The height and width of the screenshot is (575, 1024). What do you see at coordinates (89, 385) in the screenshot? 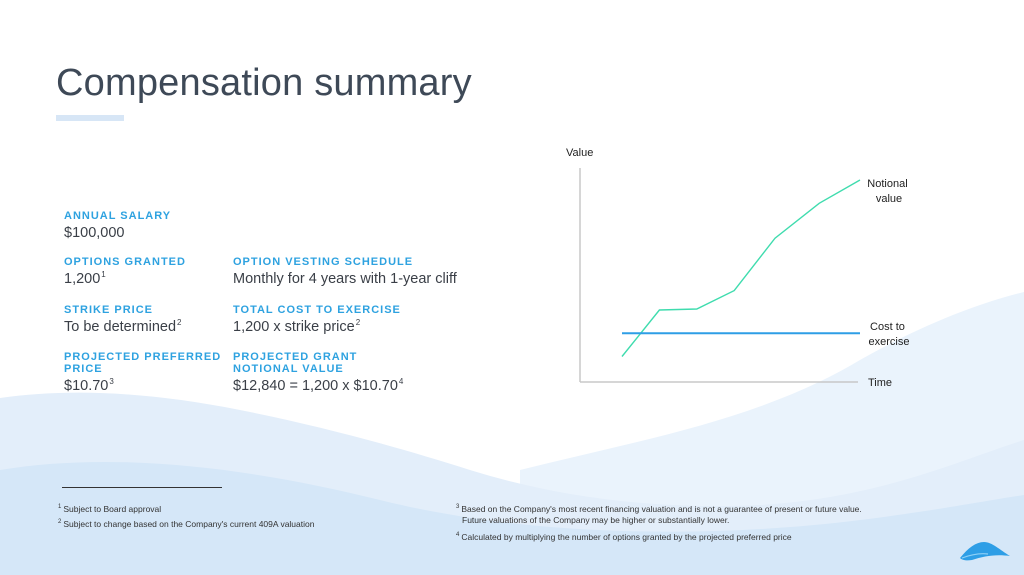
I see `projected-preferred-value: $10.703` at bounding box center [89, 385].